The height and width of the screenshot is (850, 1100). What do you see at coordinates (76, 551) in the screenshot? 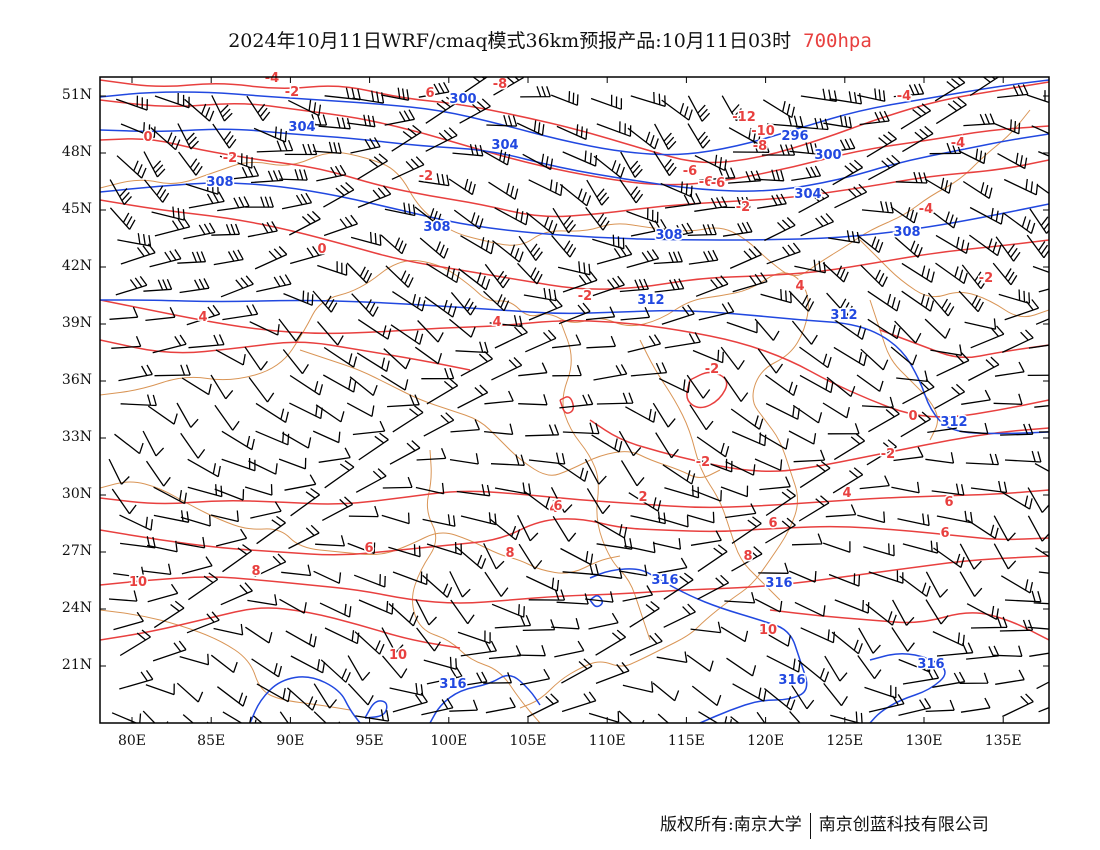
I see `latitude-label: 27N` at bounding box center [76, 551].